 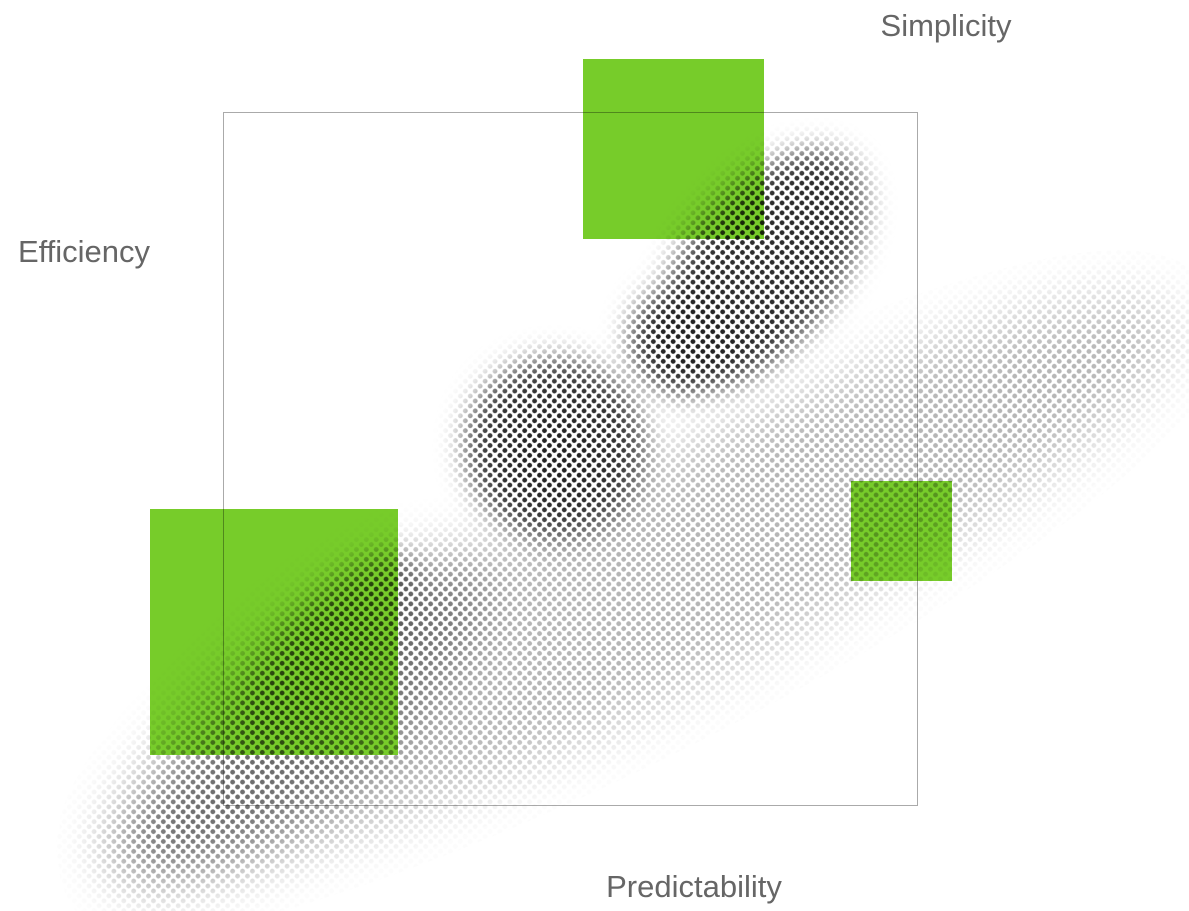 I want to click on label-bottom: Predictability, so click(x=694, y=886).